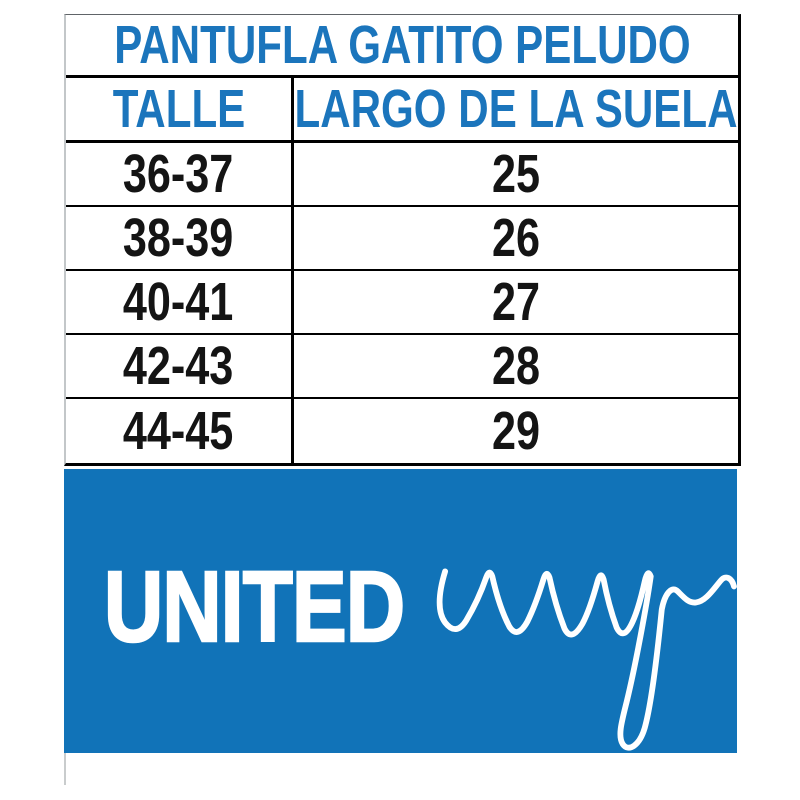 The image size is (800, 800). I want to click on table-row-0-talle: 36-37, so click(180, 175).